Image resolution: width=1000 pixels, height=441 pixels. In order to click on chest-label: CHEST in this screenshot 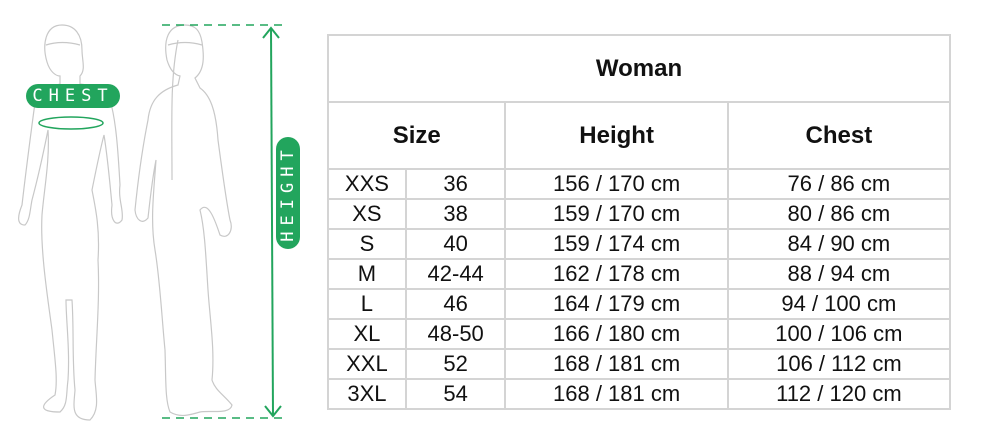, I will do `click(73, 96)`.